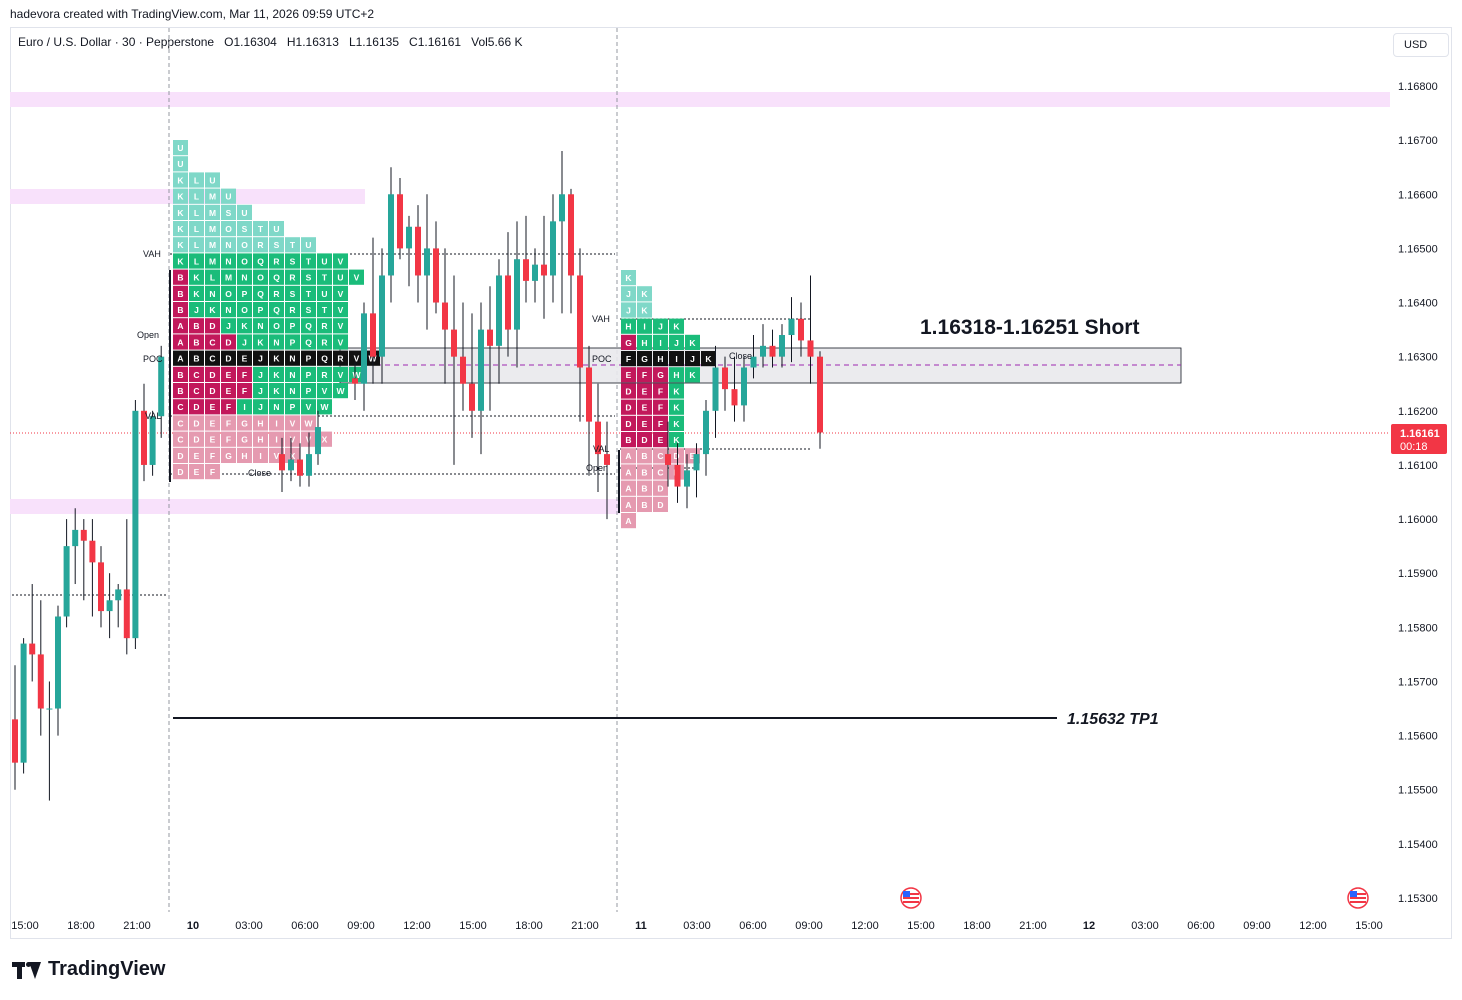 The image size is (1462, 1000). Describe the element at coordinates (1421, 45) in the screenshot. I see `currency-selector: USD` at that location.